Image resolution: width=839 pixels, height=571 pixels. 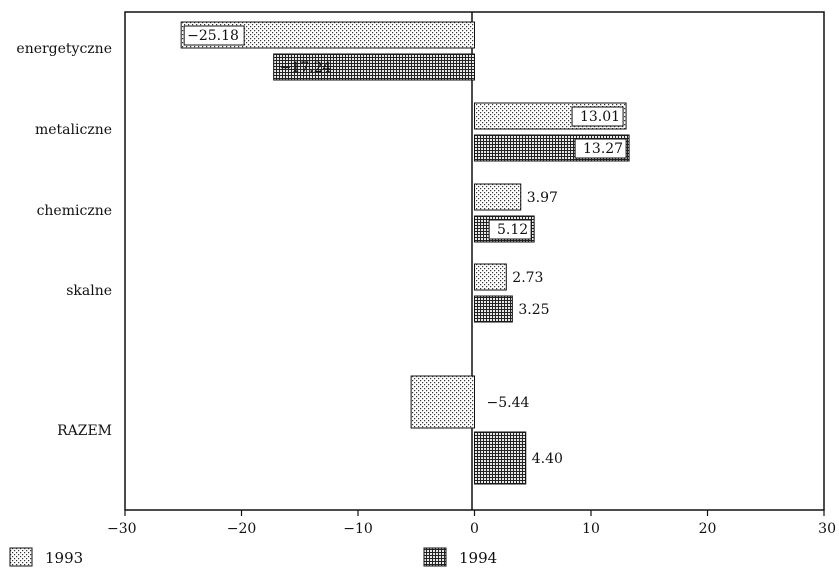 I want to click on category-label-energetyczne: energetyczne, so click(x=64, y=49).